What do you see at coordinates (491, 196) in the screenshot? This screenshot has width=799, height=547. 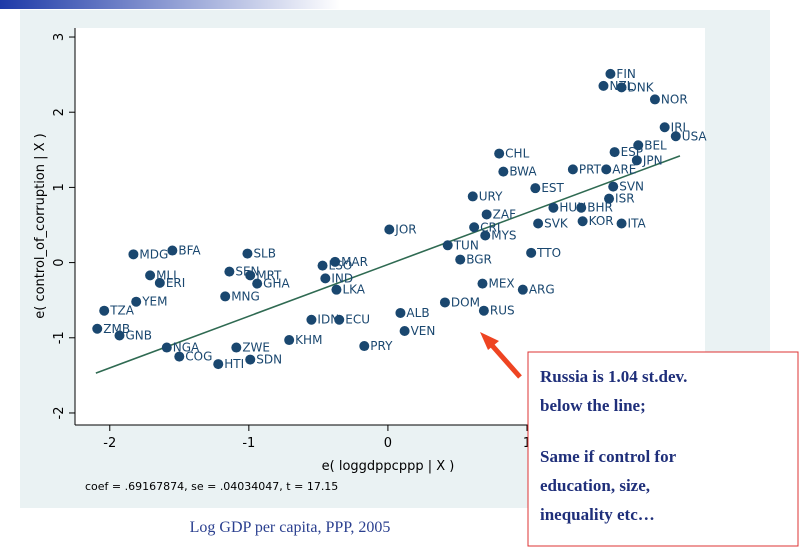 I see `point-label: URY` at bounding box center [491, 196].